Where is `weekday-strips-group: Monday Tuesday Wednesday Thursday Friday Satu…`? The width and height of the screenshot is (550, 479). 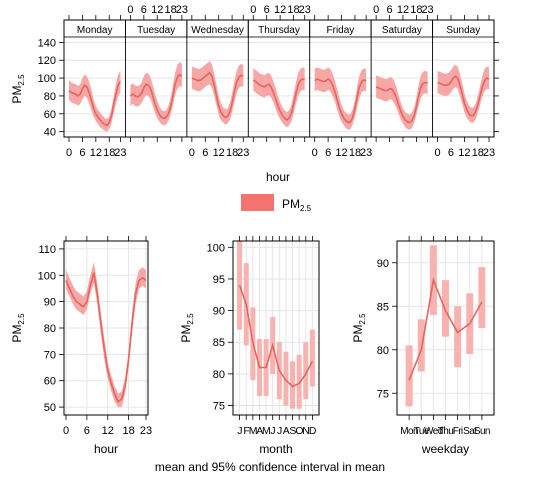
weekday-strips-group: Monday Tuesday Wednesday Thursday Friday Satu… is located at coordinates (279, 28).